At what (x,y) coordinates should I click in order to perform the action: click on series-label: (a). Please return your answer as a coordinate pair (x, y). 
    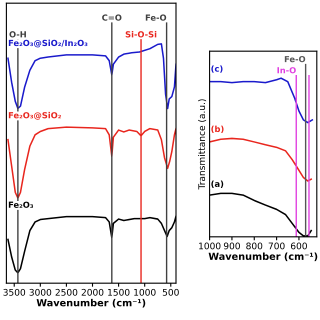
    Looking at the image, I should click on (217, 184).